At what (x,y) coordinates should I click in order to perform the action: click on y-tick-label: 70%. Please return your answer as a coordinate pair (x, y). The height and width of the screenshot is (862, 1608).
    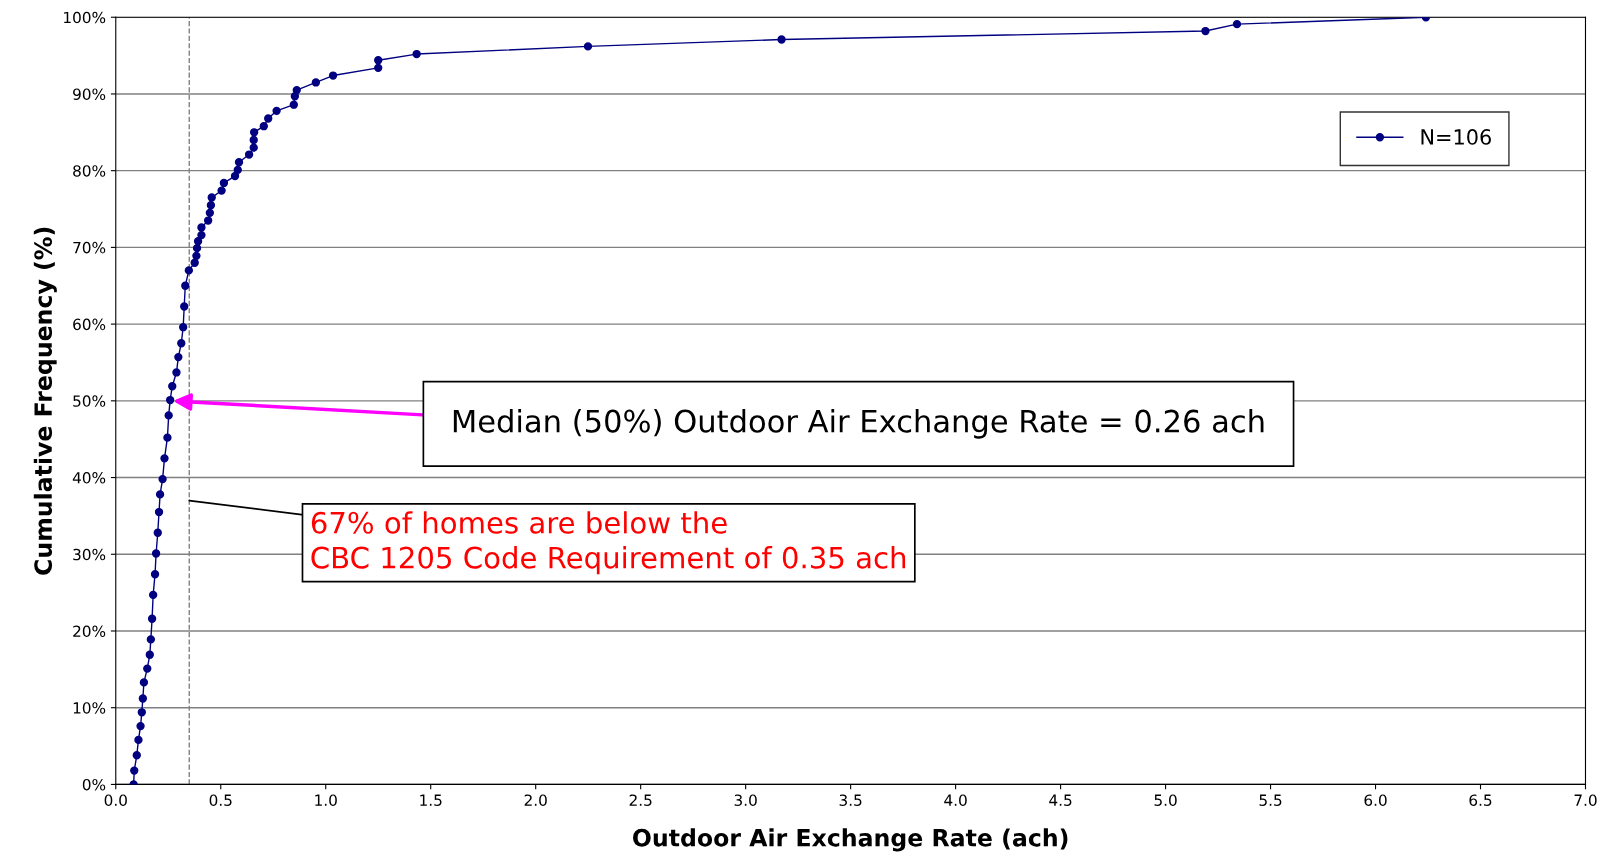
    Looking at the image, I should click on (89, 247).